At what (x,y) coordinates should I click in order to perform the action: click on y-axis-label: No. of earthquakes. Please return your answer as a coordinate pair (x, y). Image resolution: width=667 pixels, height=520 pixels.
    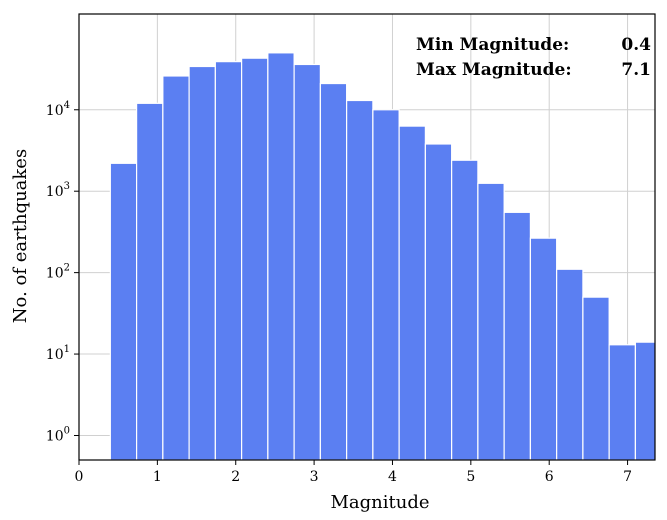
    Looking at the image, I should click on (20, 236).